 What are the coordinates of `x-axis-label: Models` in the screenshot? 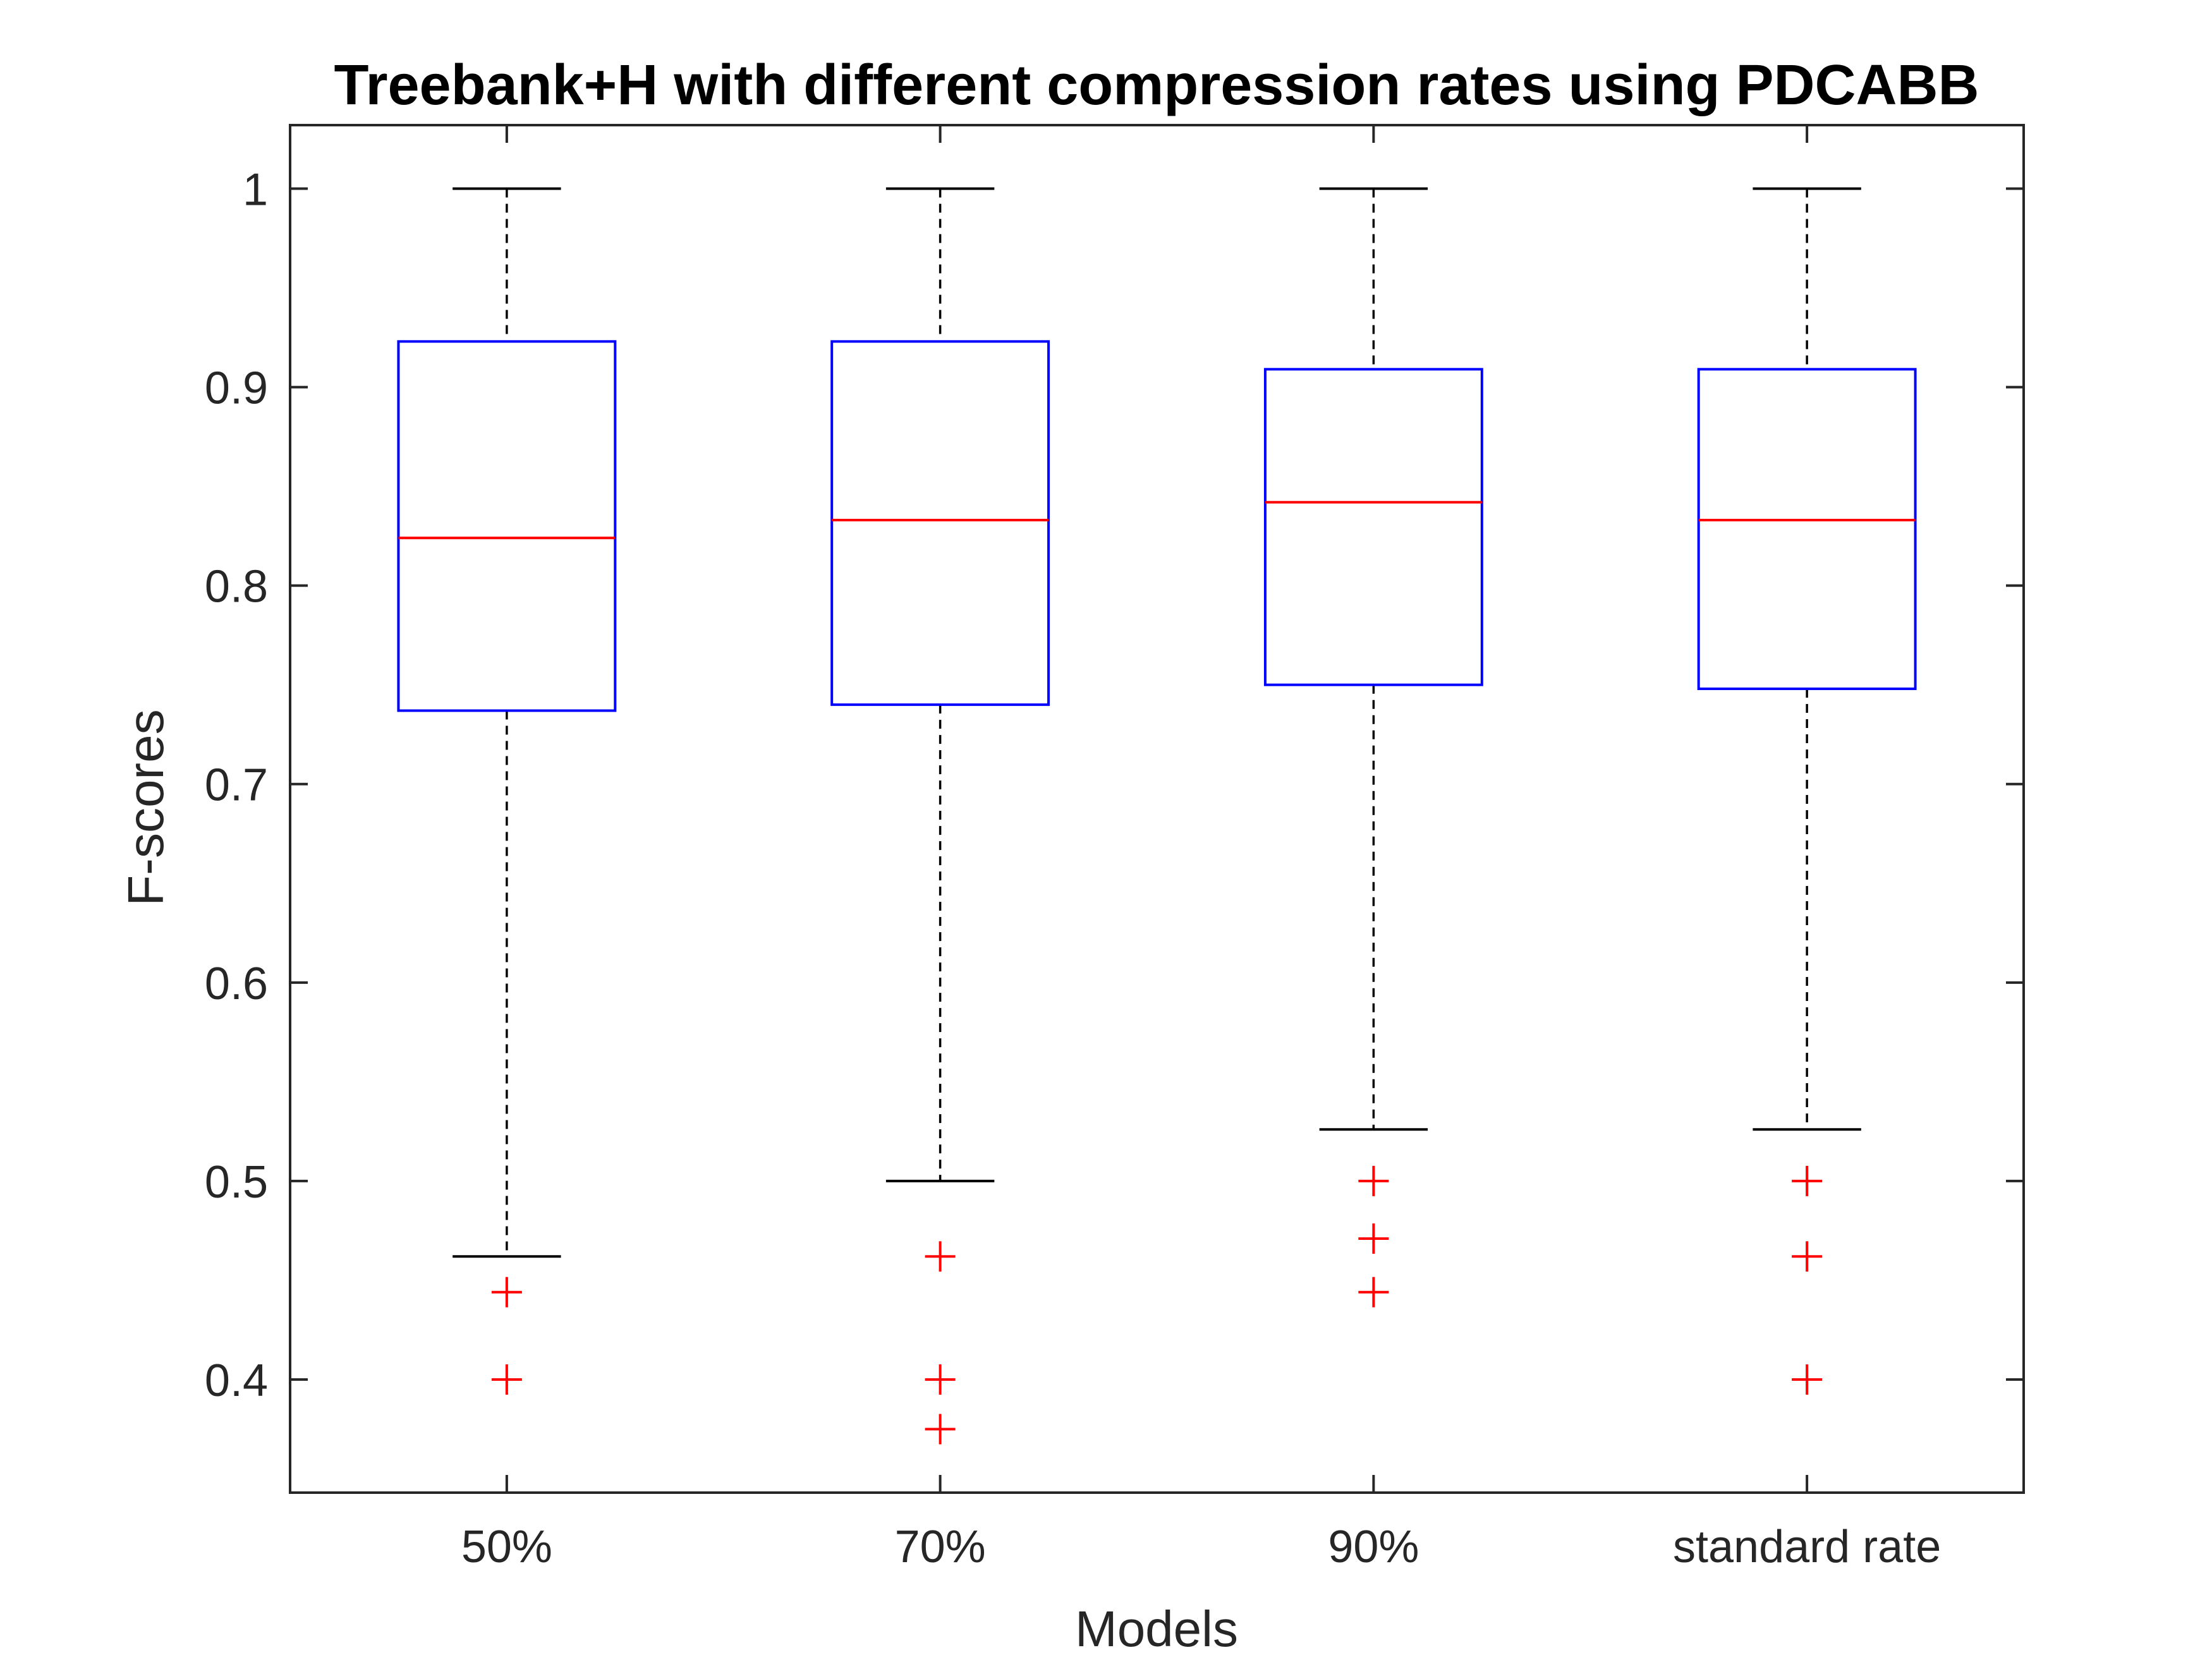 It's located at (1156, 1629).